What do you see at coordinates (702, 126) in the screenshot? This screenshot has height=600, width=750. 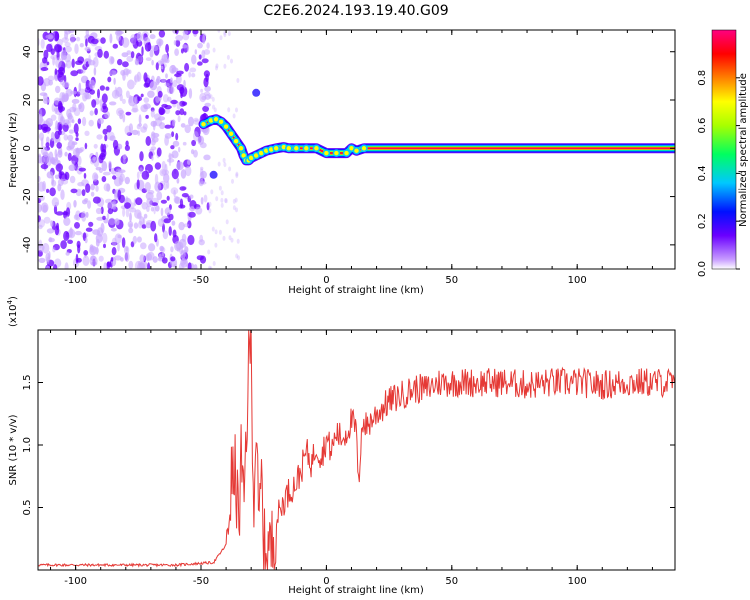 I see `colorbar-tick-label: 0.6` at bounding box center [702, 126].